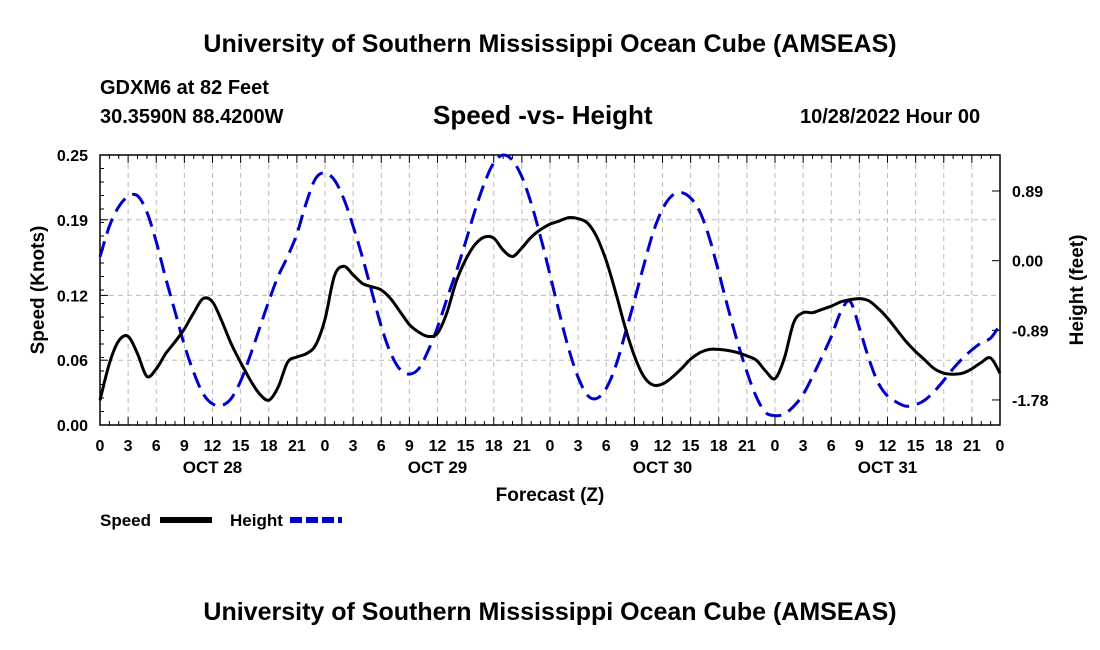 The image size is (1100, 650). Describe the element at coordinates (72, 361) in the screenshot. I see `y-tick-label-left: 0.06` at that location.